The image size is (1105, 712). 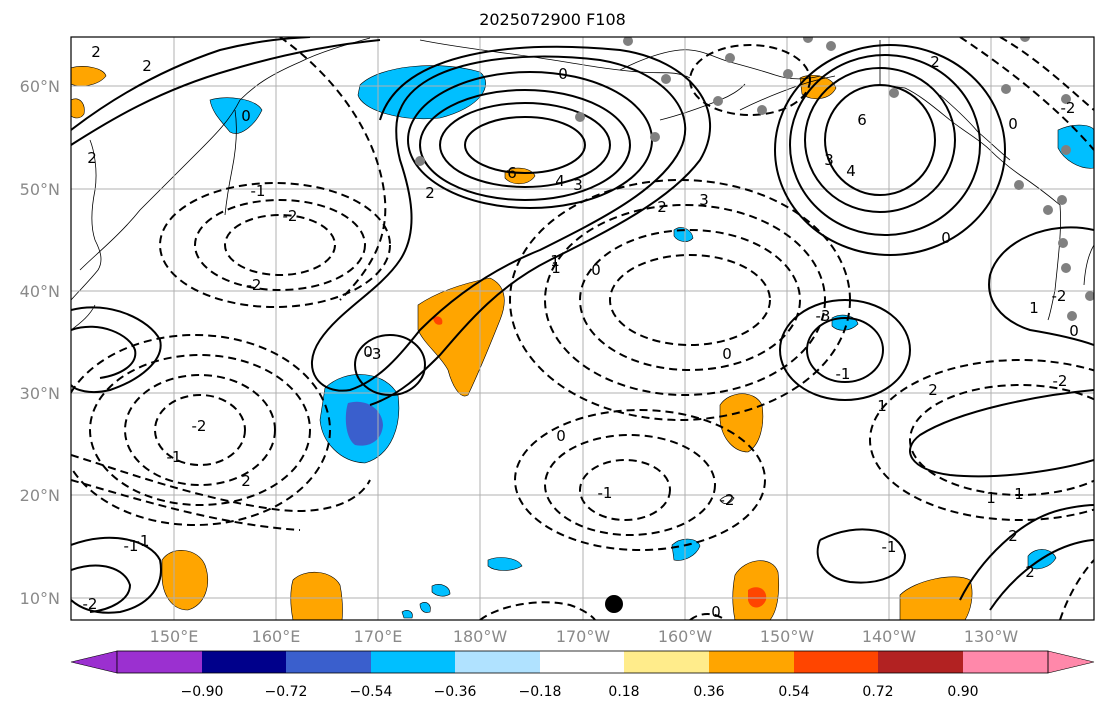 What do you see at coordinates (276, 636) in the screenshot?
I see `lon-label: 160°E` at bounding box center [276, 636].